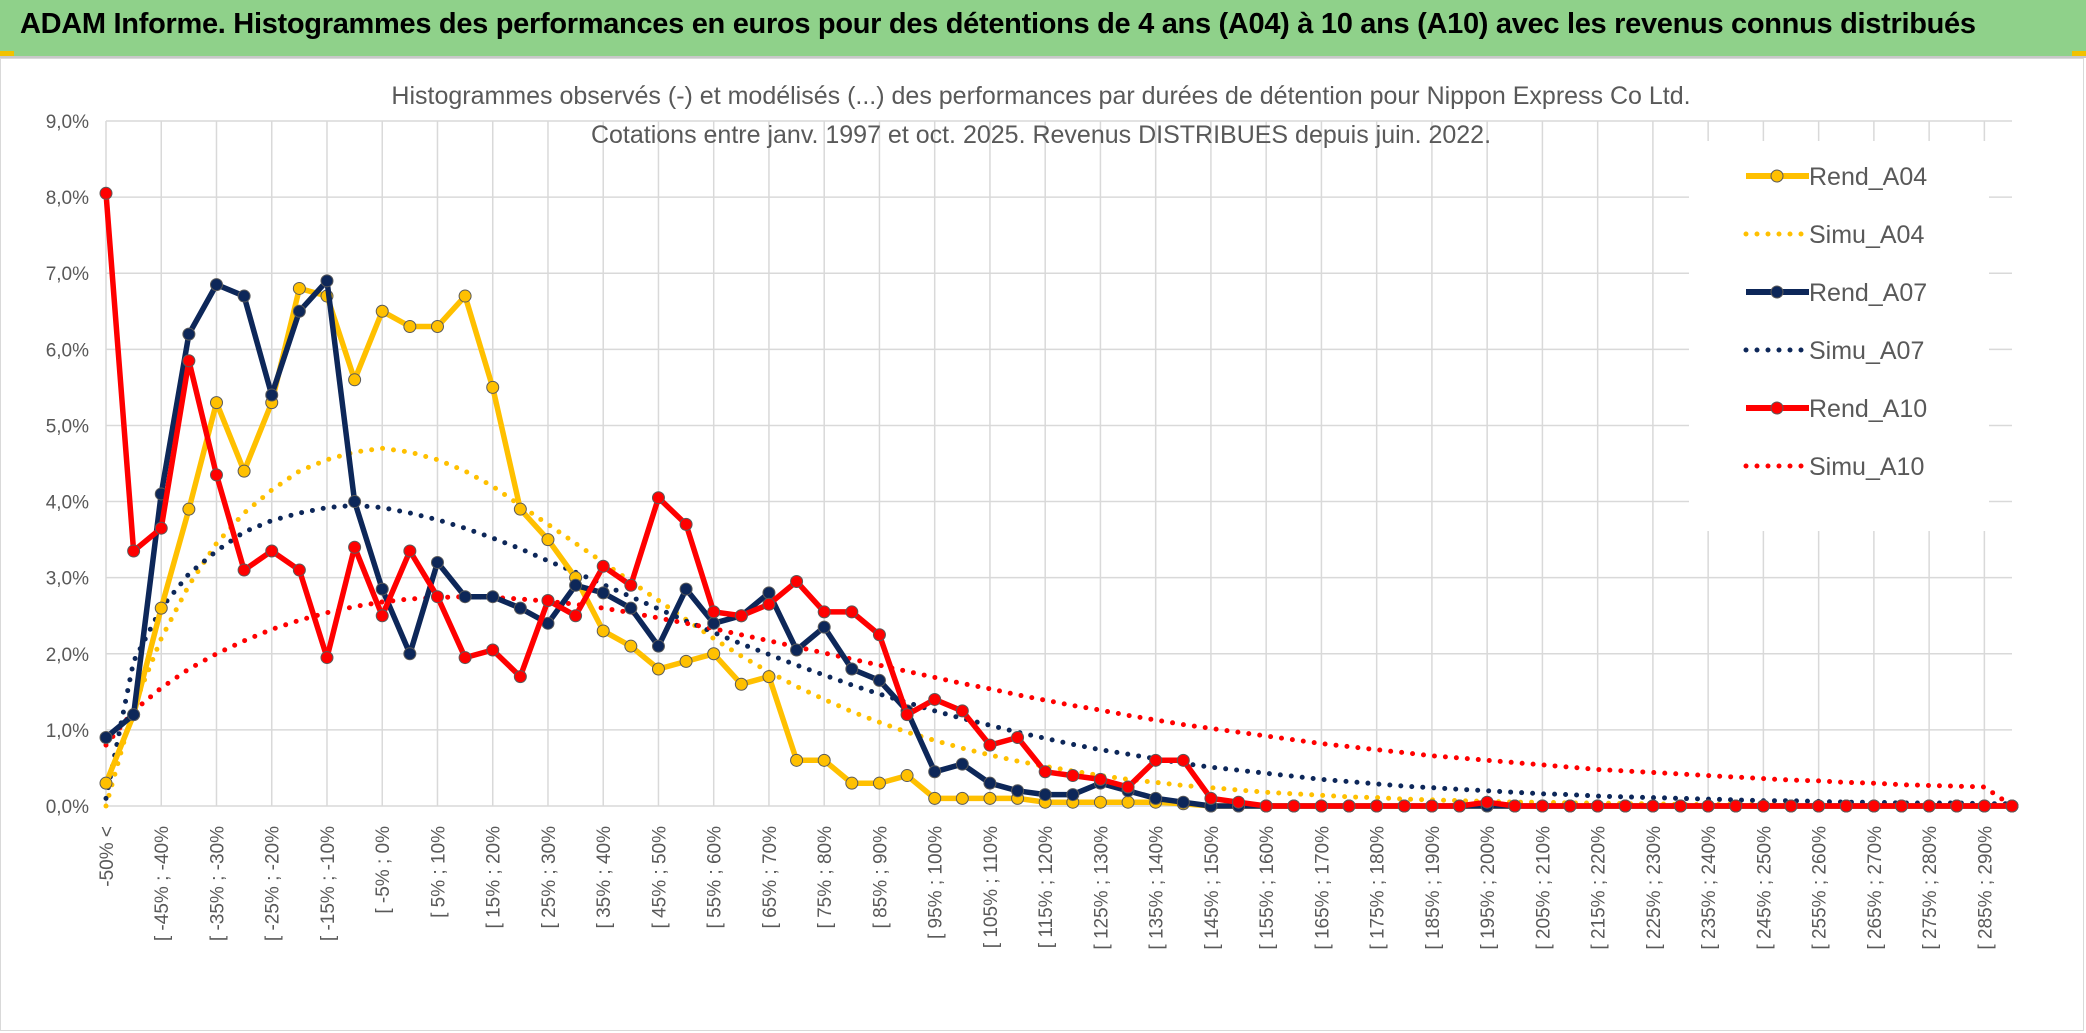  Describe the element at coordinates (107, 856) in the screenshot. I see `x-tick-label: -50% <` at that location.